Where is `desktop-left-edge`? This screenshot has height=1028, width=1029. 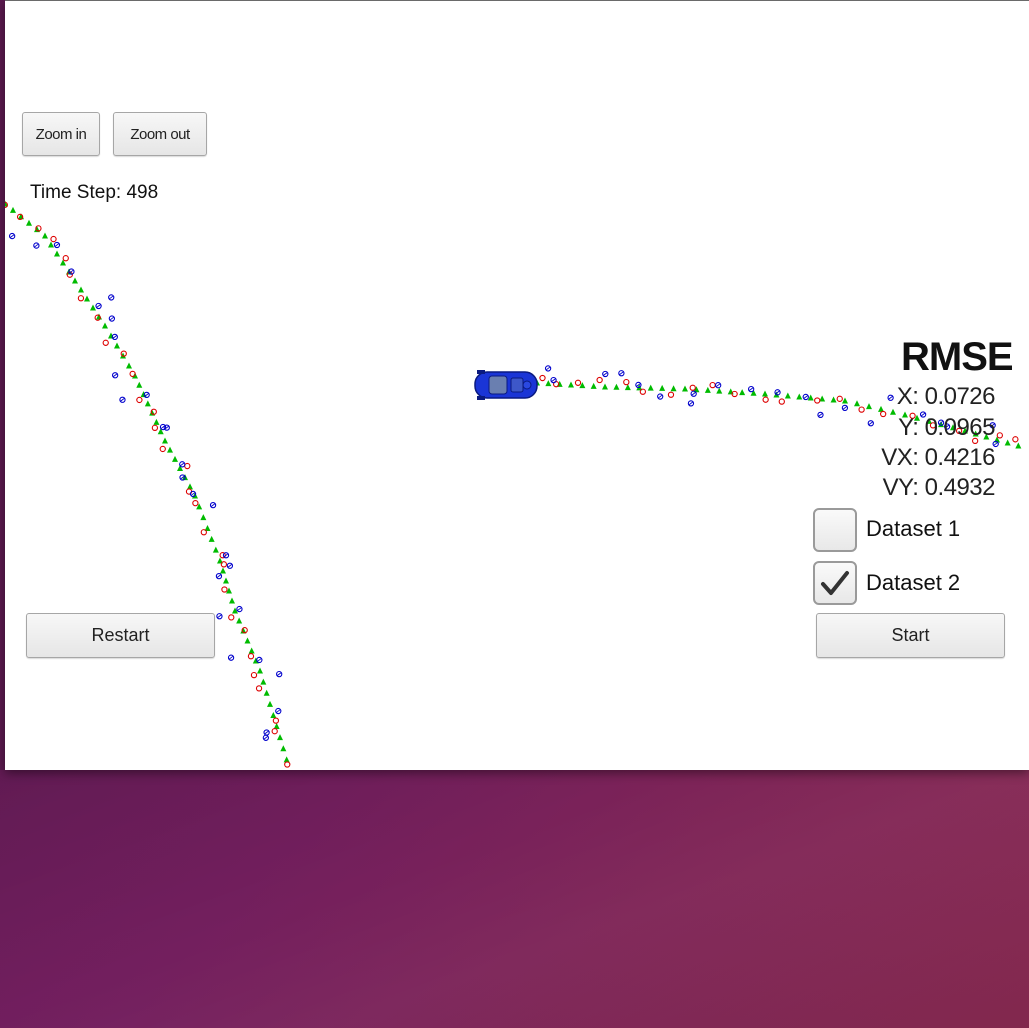 desktop-left-edge is located at coordinates (2, 385).